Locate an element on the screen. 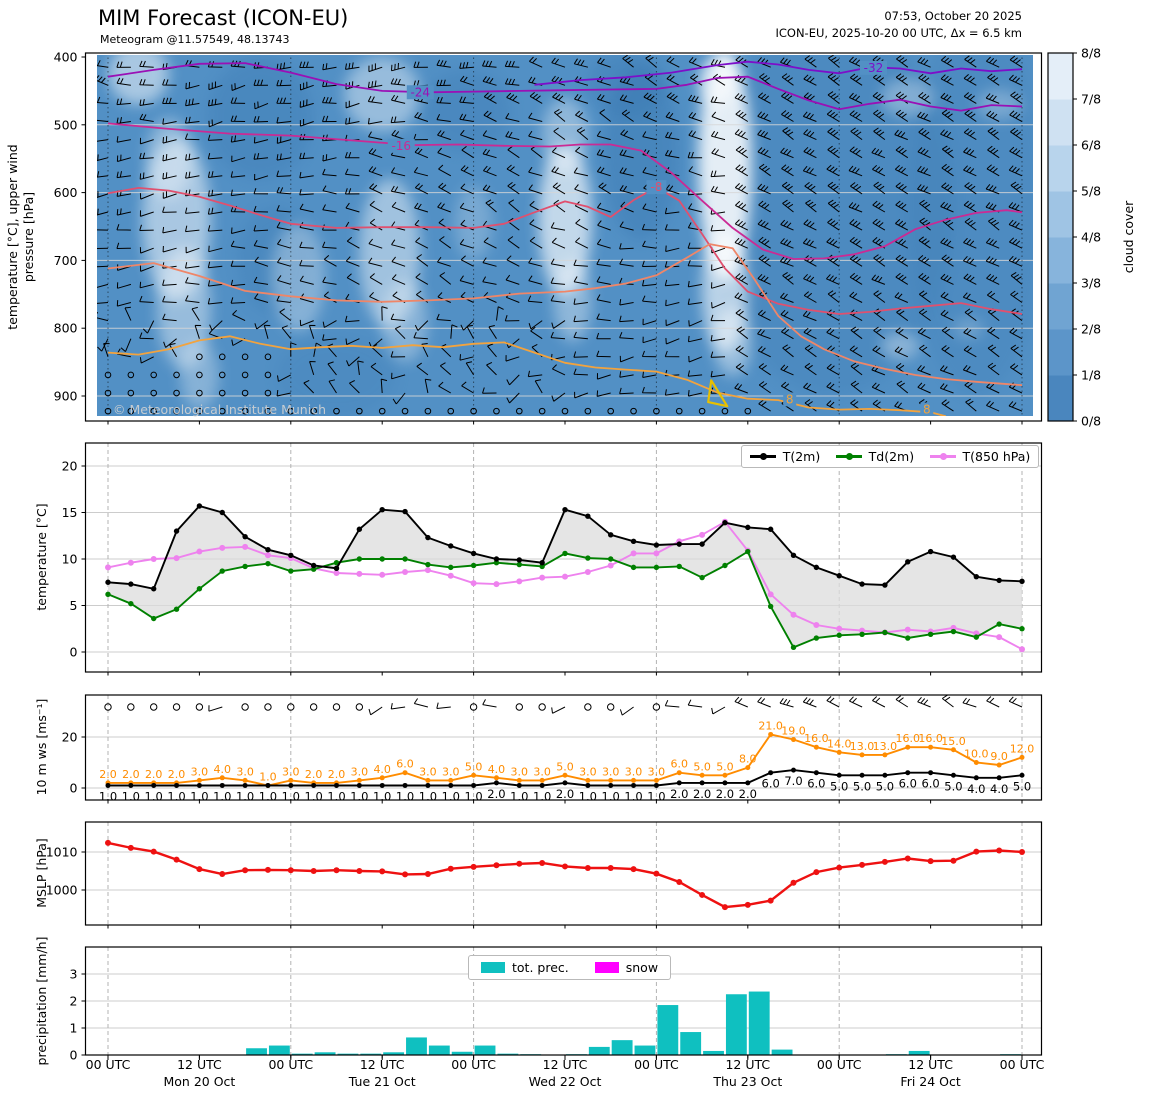 The image size is (1155, 1105). day-label: Thu 23 Oct is located at coordinates (747, 1081).